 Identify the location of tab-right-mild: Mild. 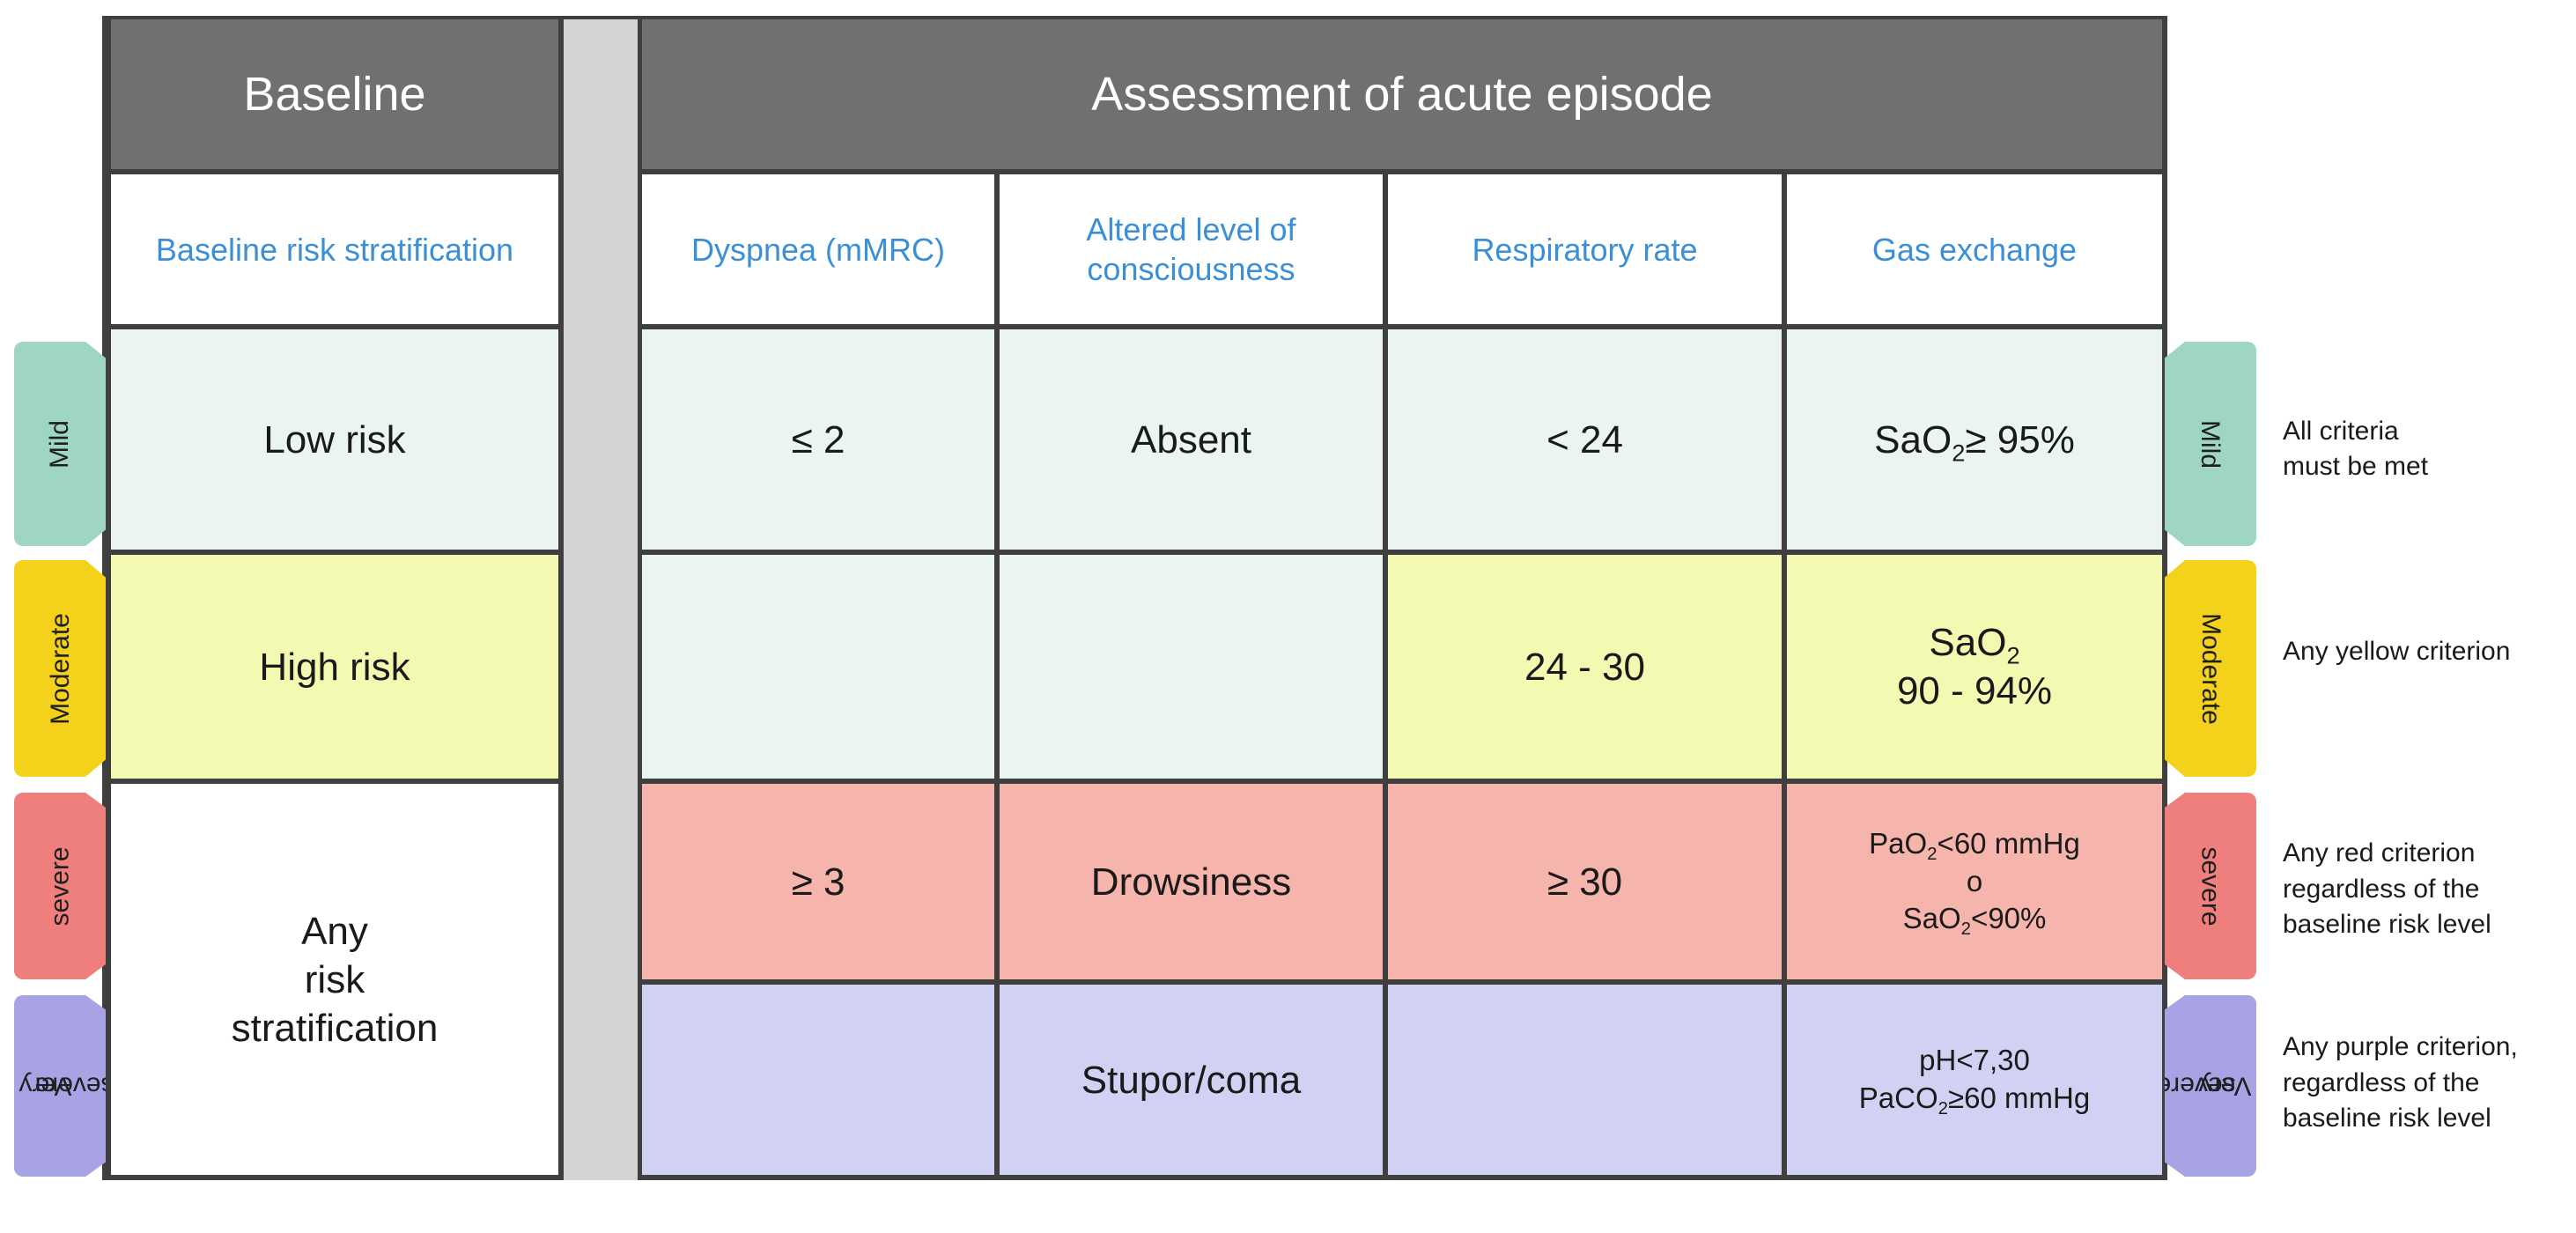
(2210, 444).